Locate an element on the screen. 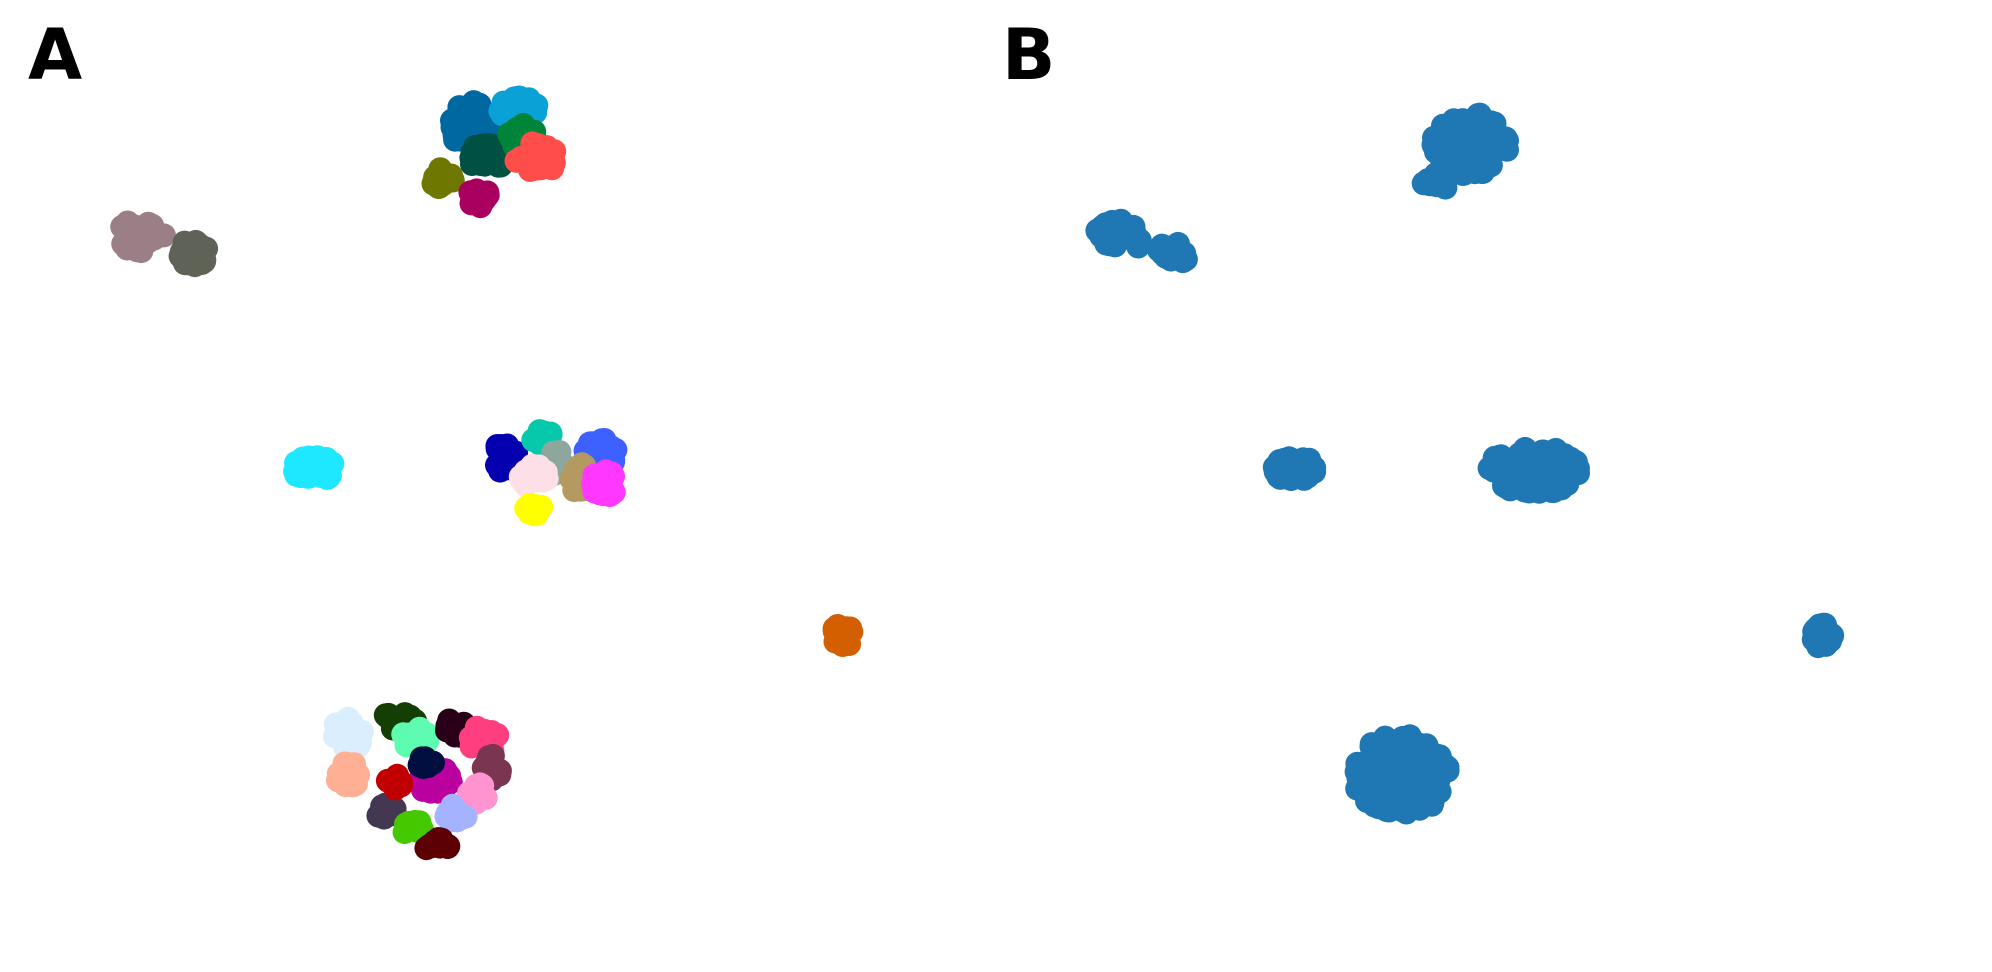 Image resolution: width=1992 pixels, height=972 pixels. panel-label-b: B is located at coordinates (1029, 55).